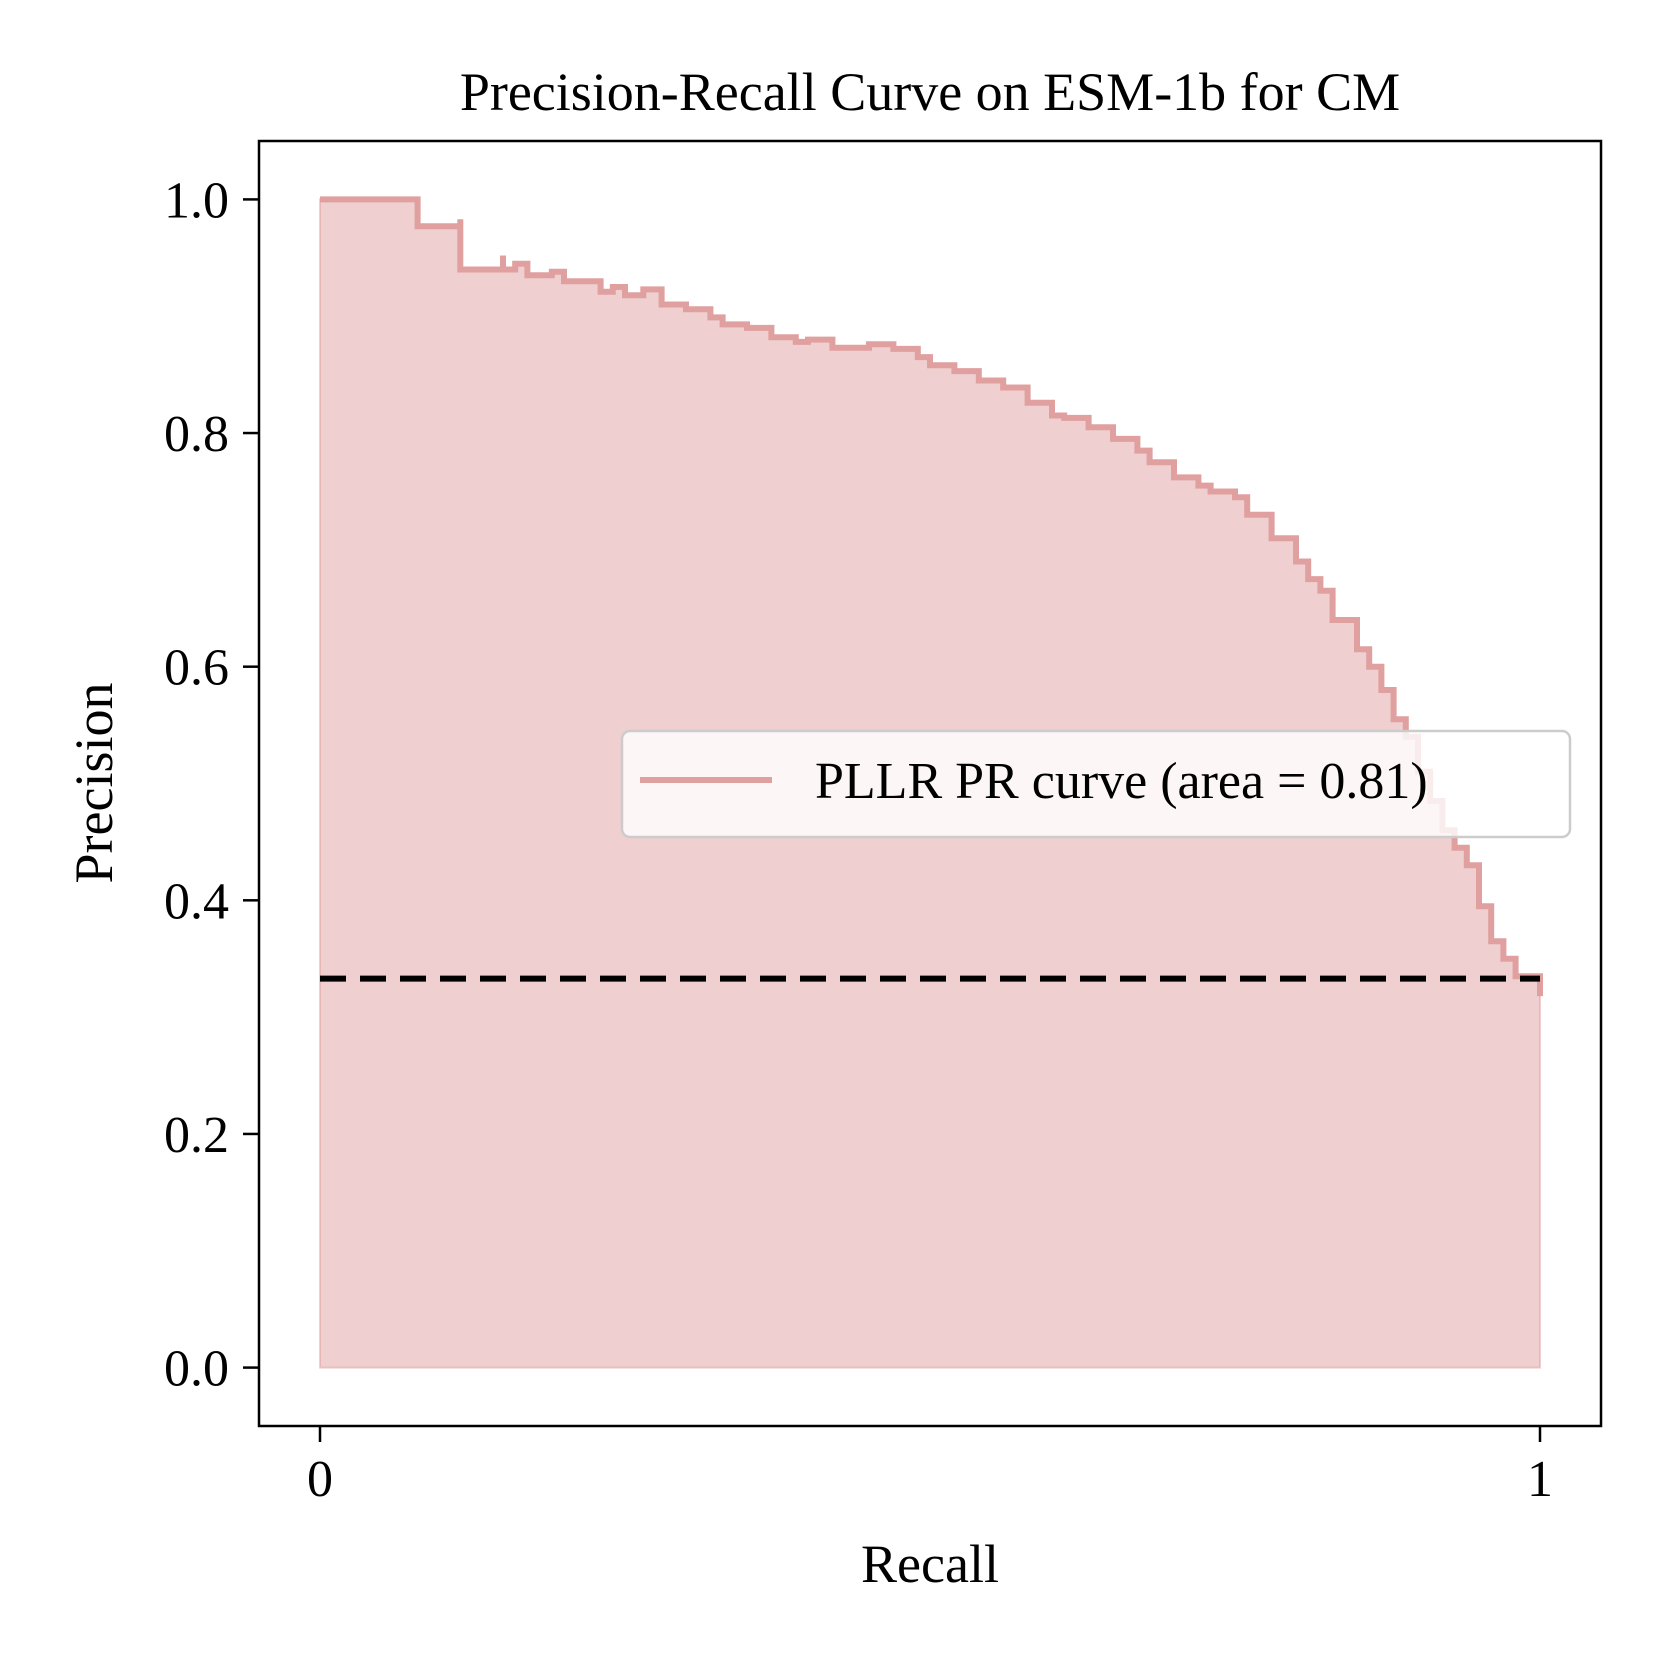 The height and width of the screenshot is (1661, 1661). What do you see at coordinates (94, 783) in the screenshot?
I see `y-axis-label: Precision` at bounding box center [94, 783].